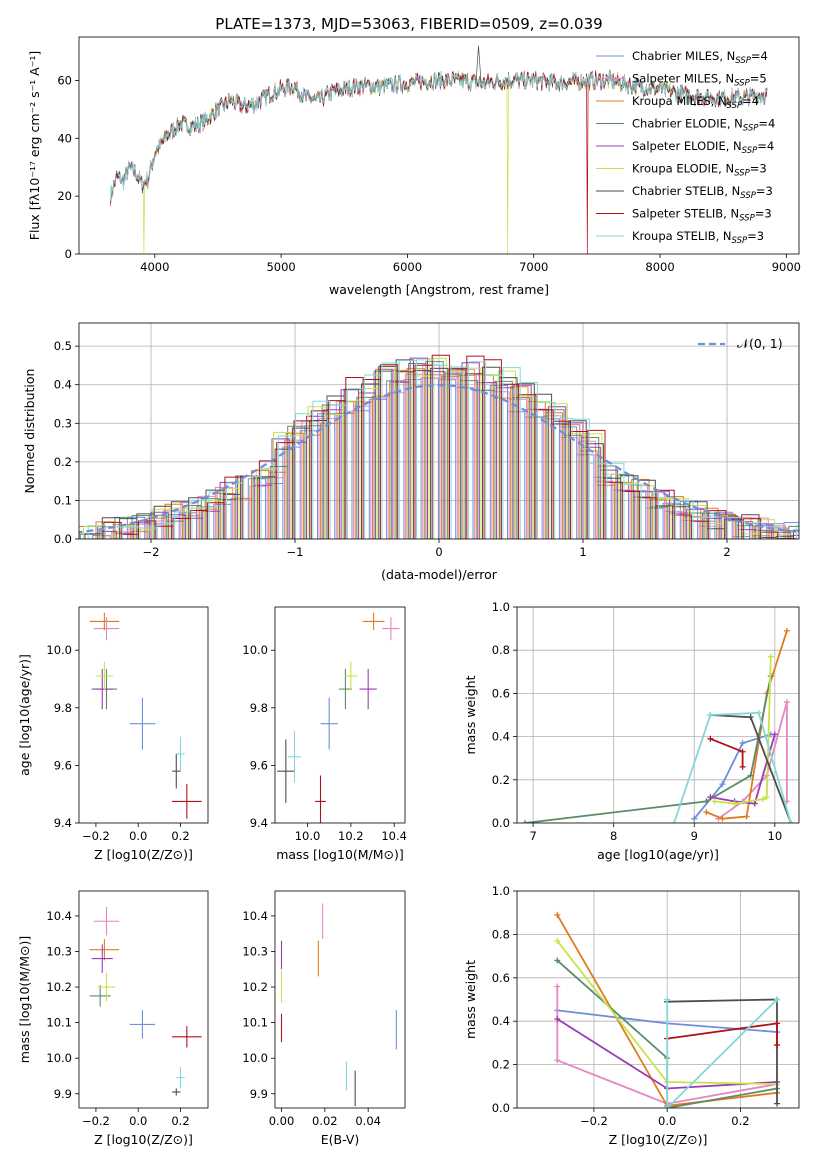 The width and height of the screenshot is (819, 1170). Describe the element at coordinates (106, 629) in the screenshot. I see `point-salpeter-miles` at that location.